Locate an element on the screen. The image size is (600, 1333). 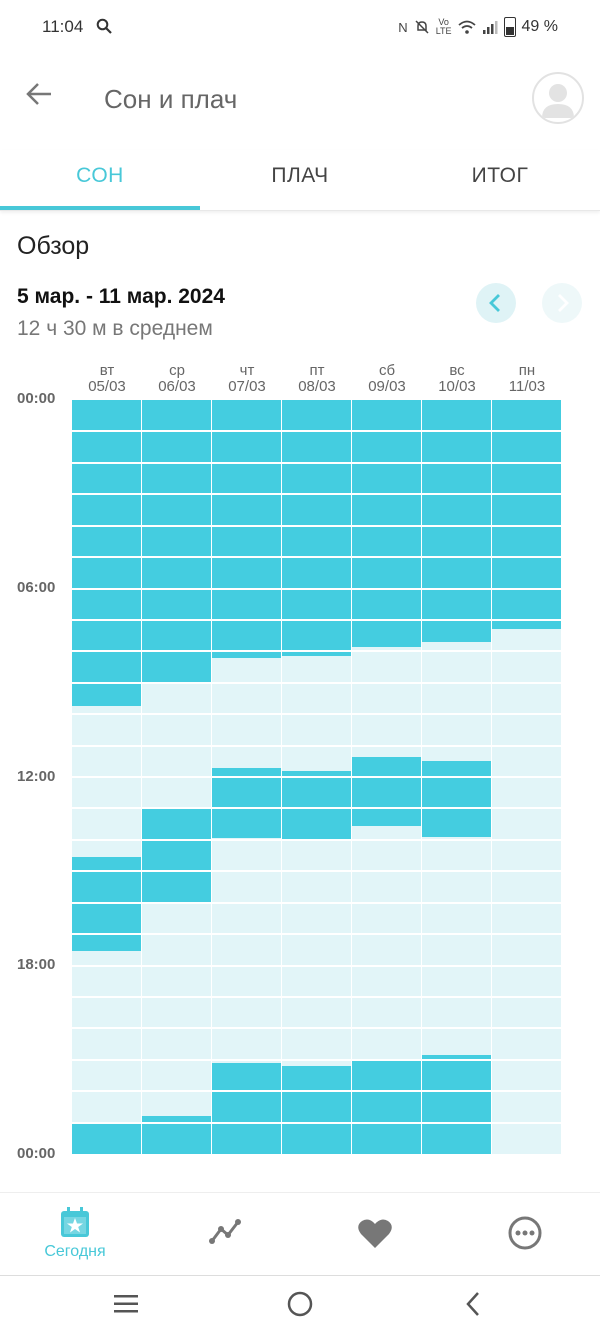
bottom-navigation: Сегодня is located at coordinates (300, 1233).